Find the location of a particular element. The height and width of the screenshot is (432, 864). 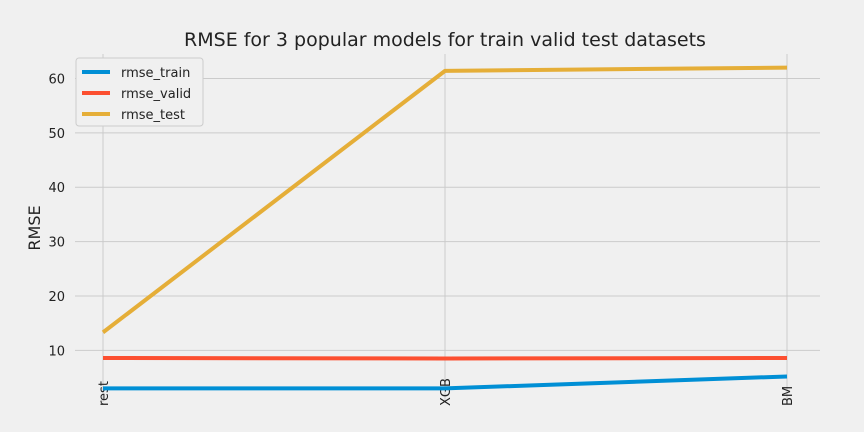

x-tick-label: rest is located at coordinates (104, 393).